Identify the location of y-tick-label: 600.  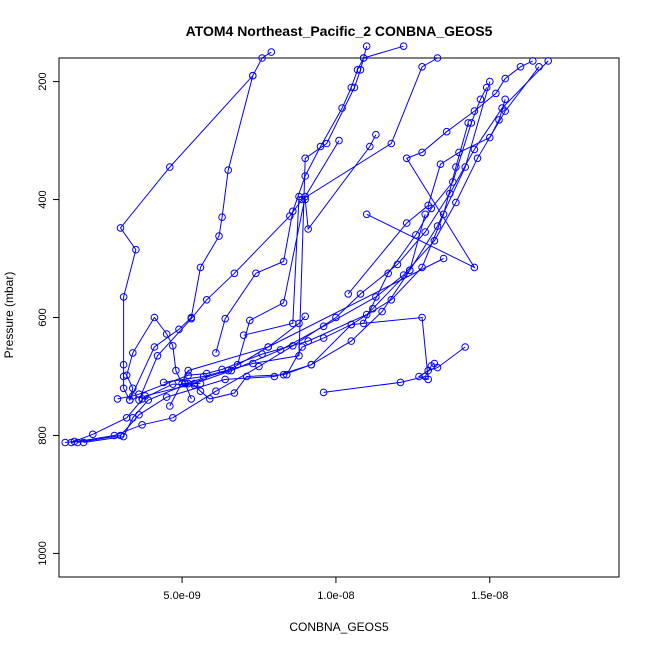
(43, 317).